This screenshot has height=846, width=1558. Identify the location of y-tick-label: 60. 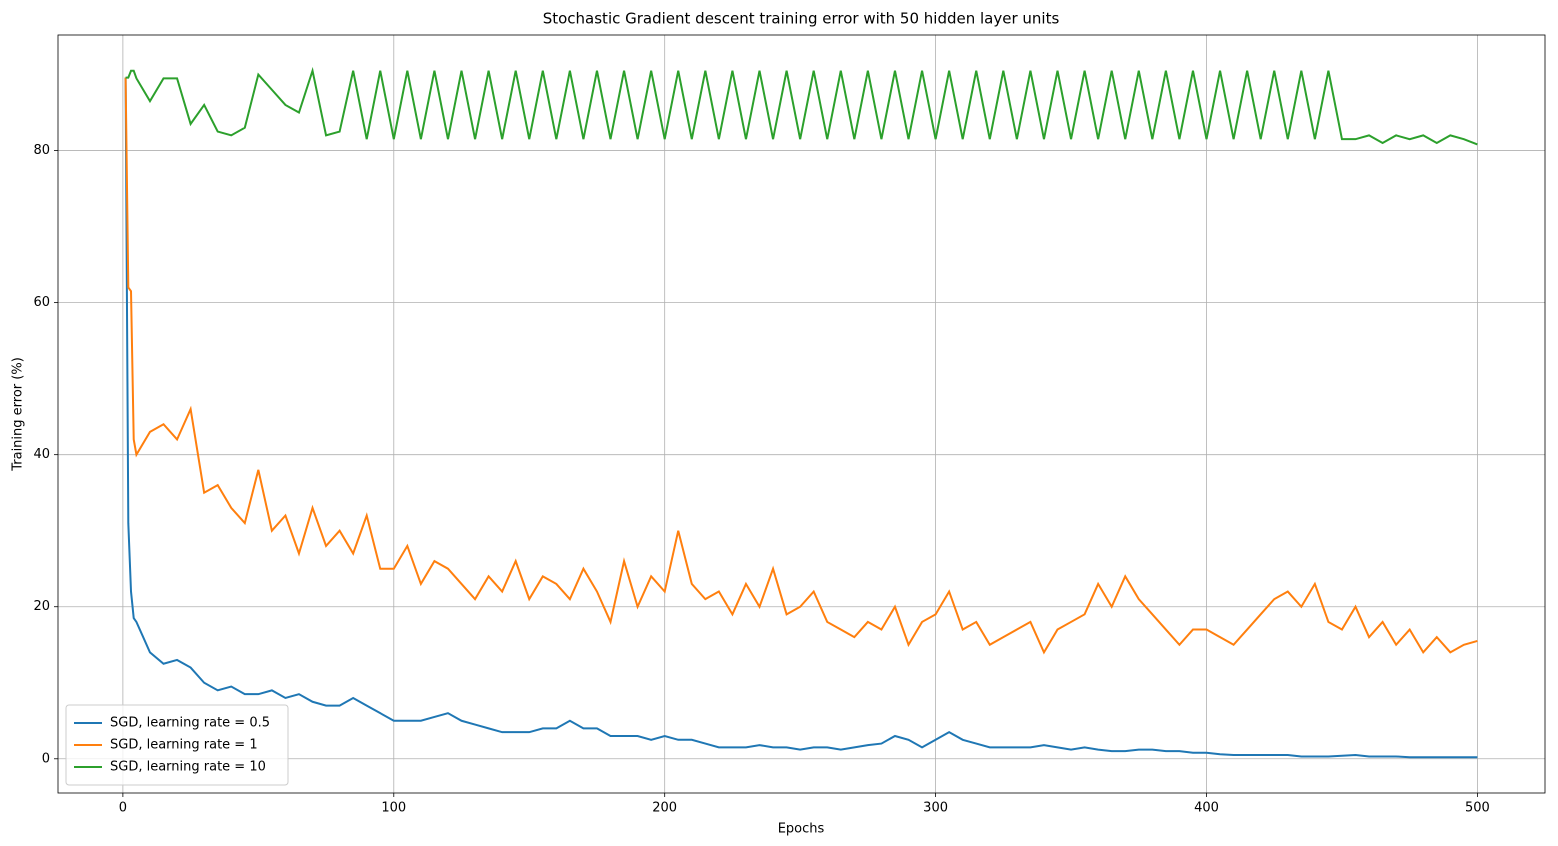
(41, 302).